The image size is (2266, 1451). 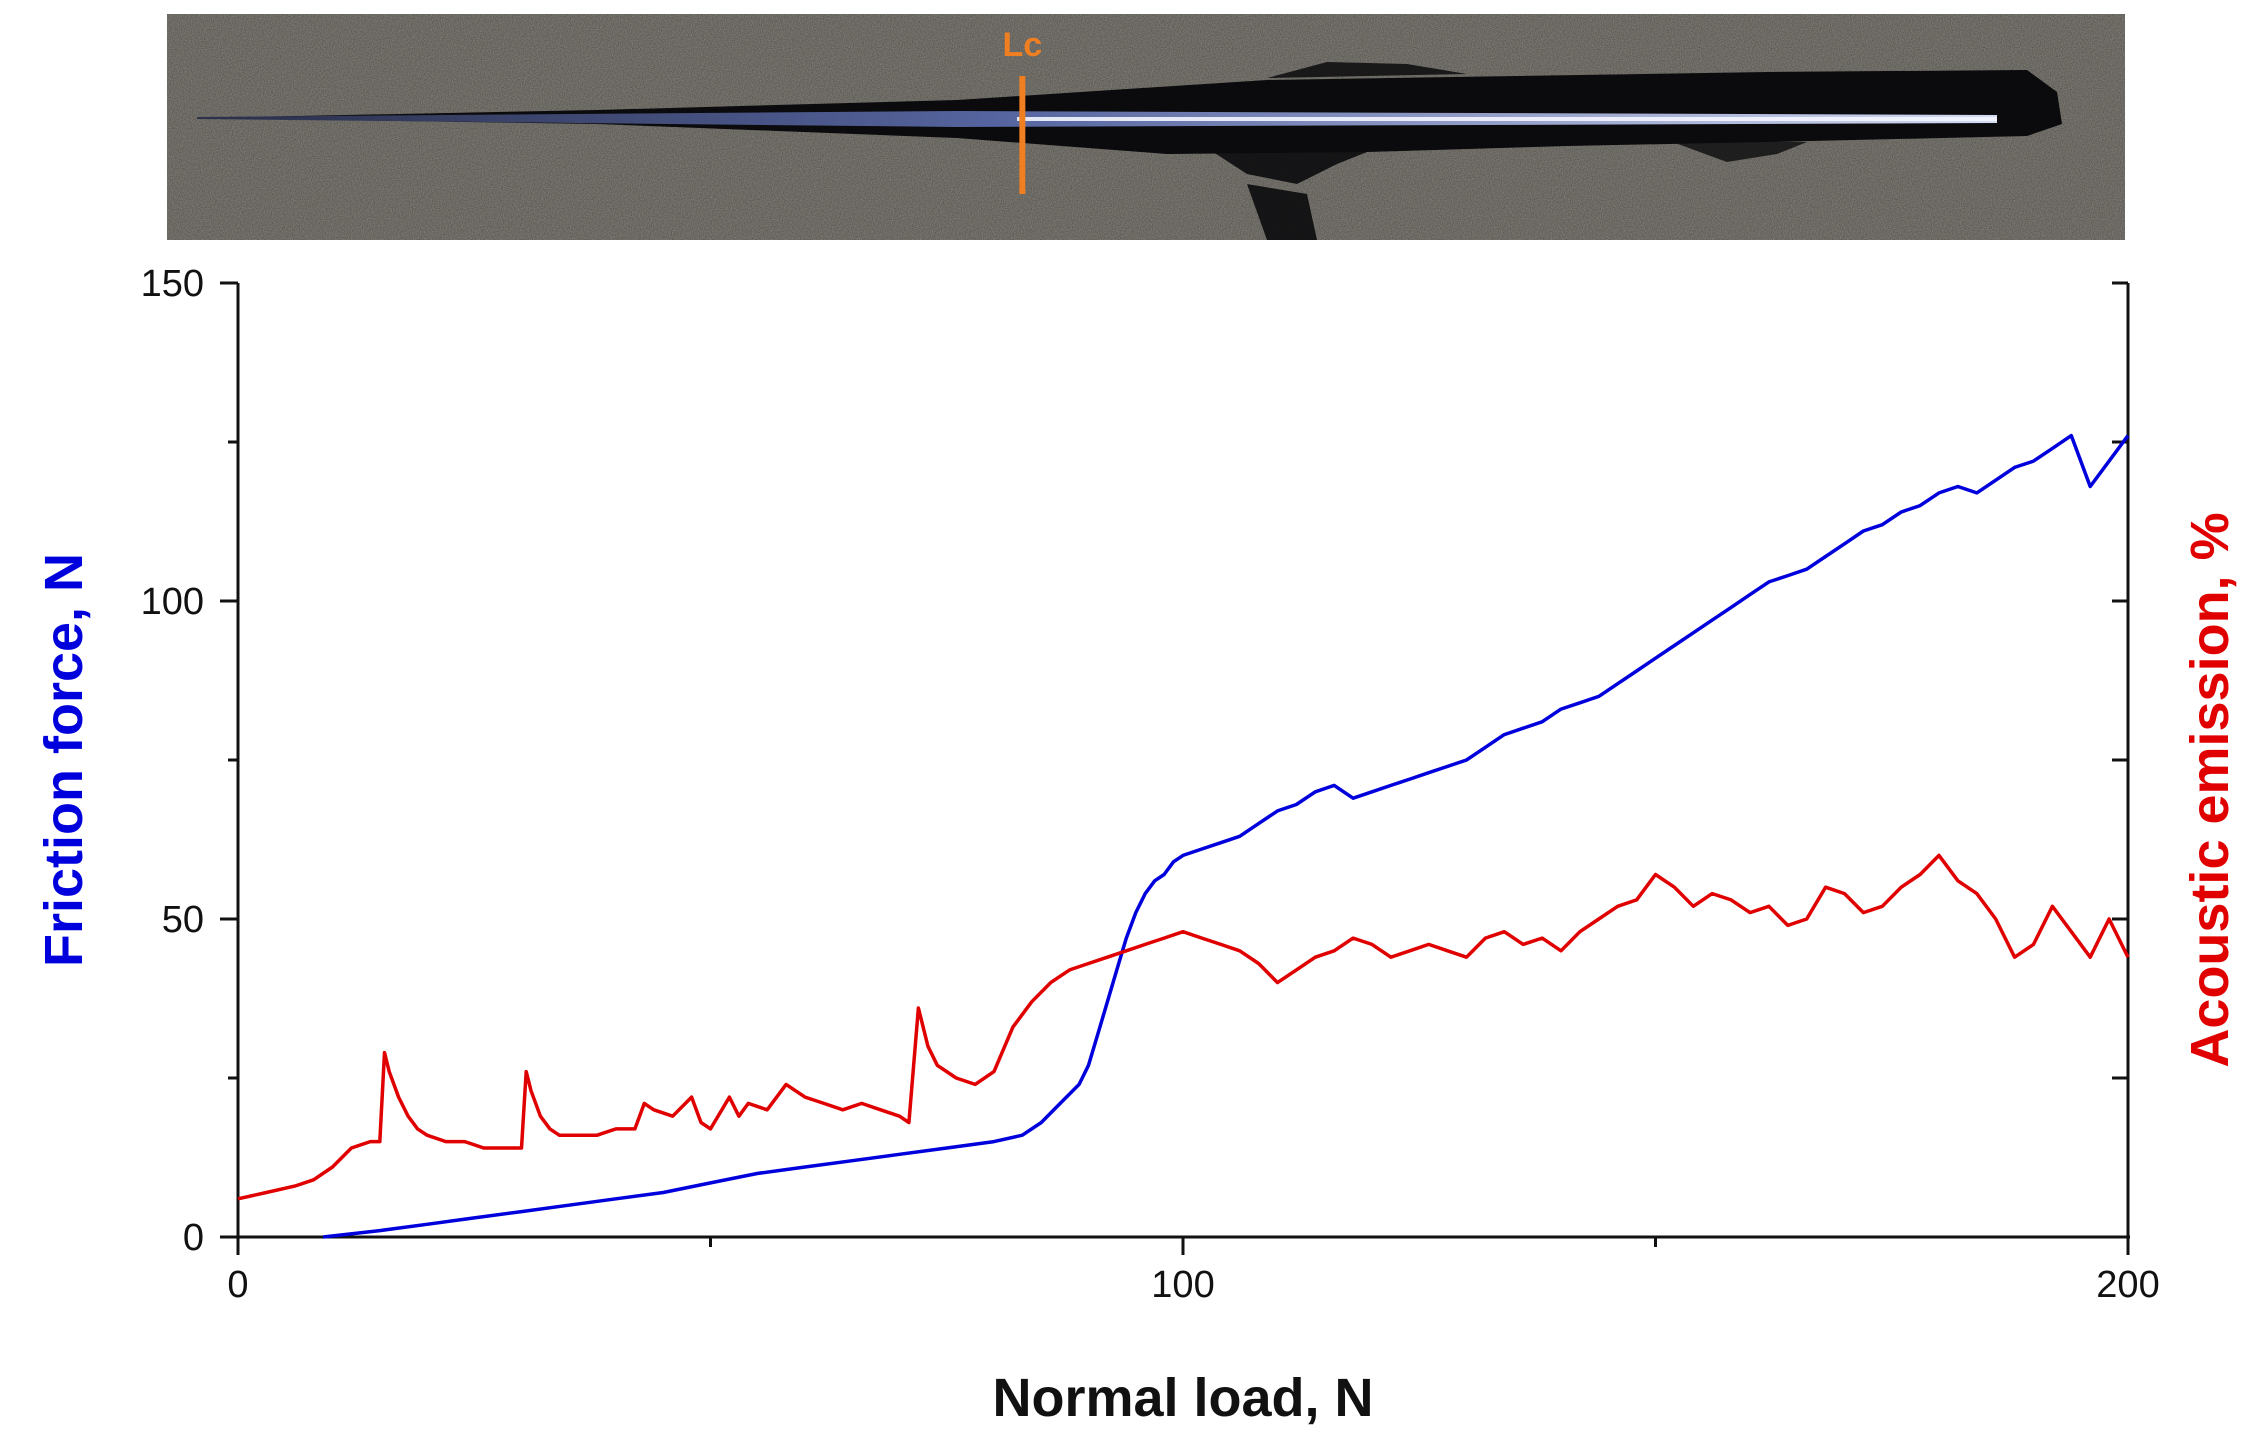 I want to click on x-tick-label: 0, so click(x=237, y=1285).